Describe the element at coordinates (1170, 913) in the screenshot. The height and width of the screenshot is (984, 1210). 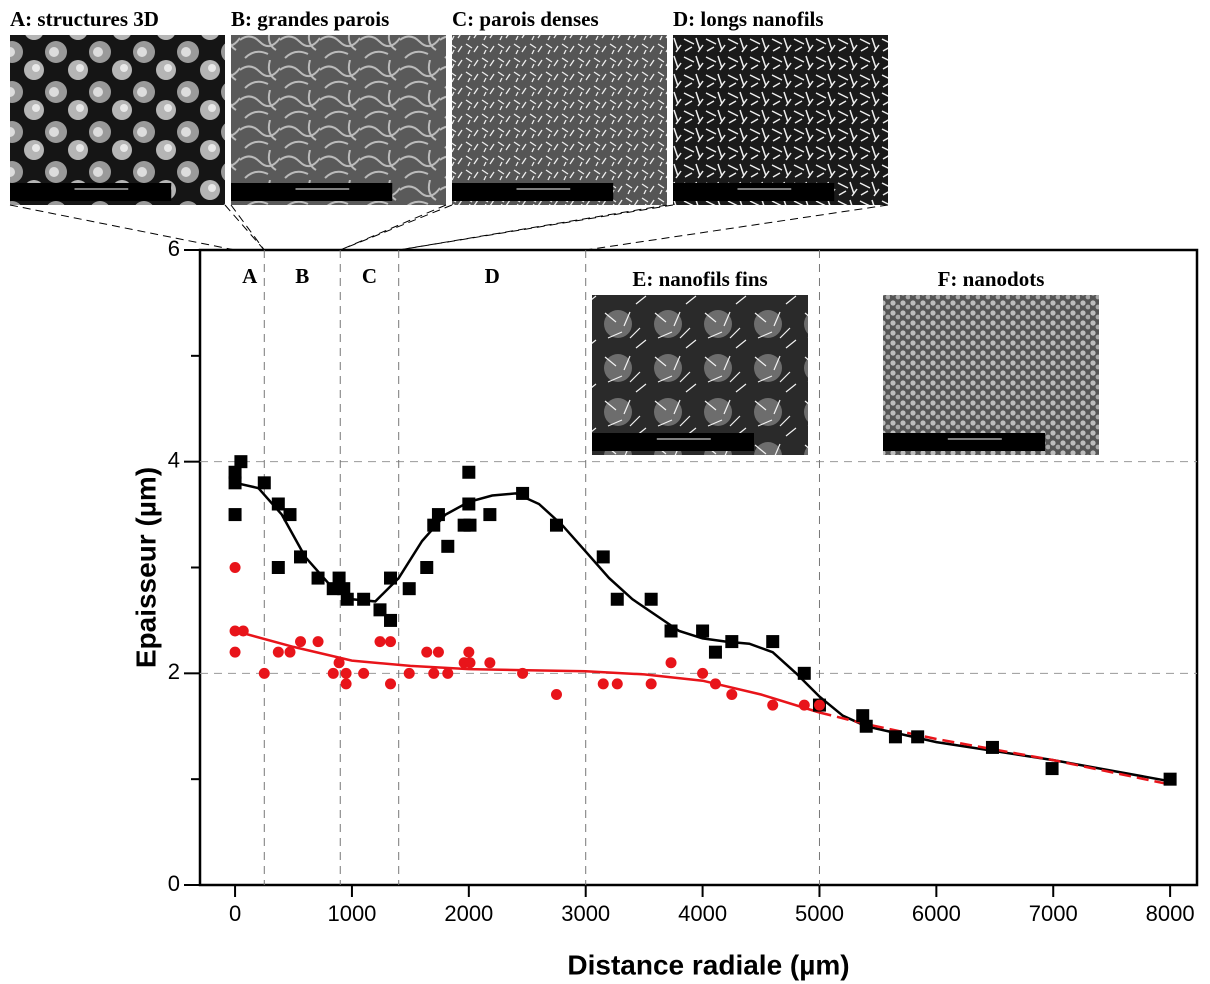
I see `x-tick-label: 8000` at that location.